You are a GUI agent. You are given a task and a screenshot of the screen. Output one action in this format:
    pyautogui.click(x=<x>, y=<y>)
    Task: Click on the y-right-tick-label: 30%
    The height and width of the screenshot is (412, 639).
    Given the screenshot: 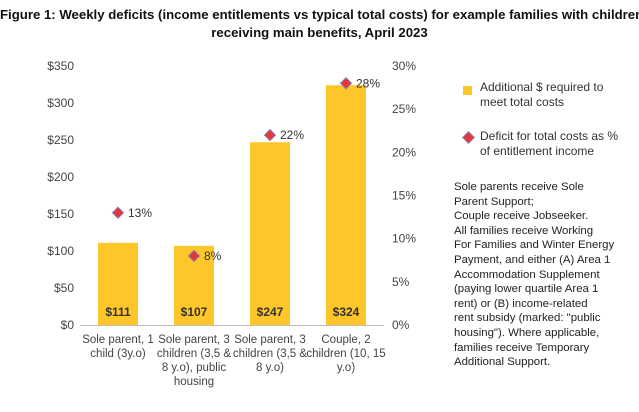 What is the action you would take?
    pyautogui.click(x=404, y=66)
    